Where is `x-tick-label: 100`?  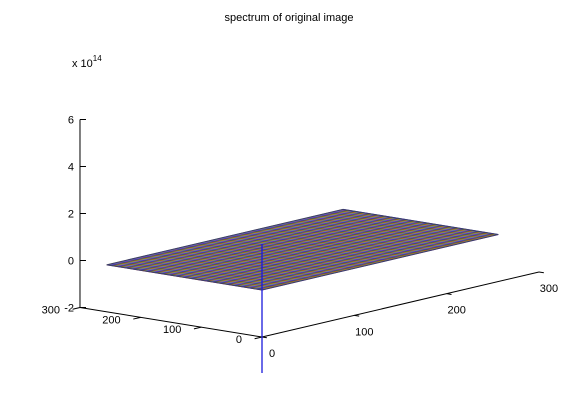 x-tick-label: 100 is located at coordinates (364, 332).